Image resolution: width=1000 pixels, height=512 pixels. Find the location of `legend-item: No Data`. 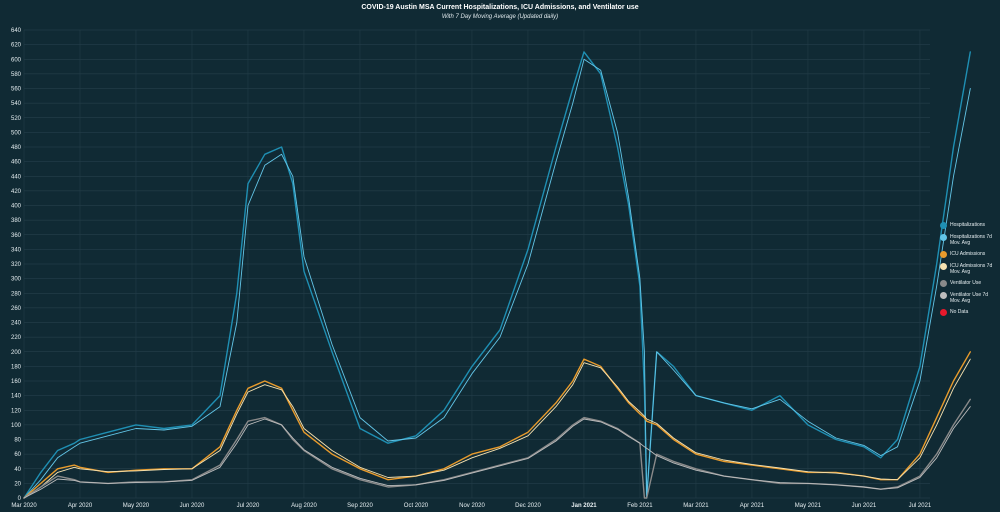

legend-item: No Data is located at coordinates (969, 312).